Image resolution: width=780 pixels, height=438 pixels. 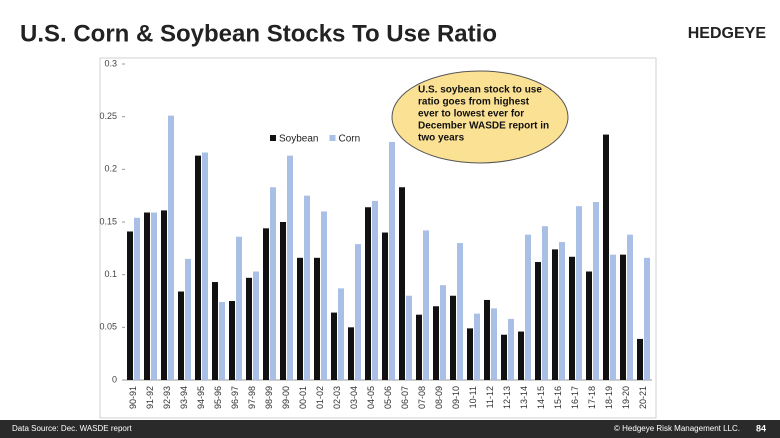 What do you see at coordinates (609, 397) in the screenshot?
I see `x-tick-label: 18-19` at bounding box center [609, 397].